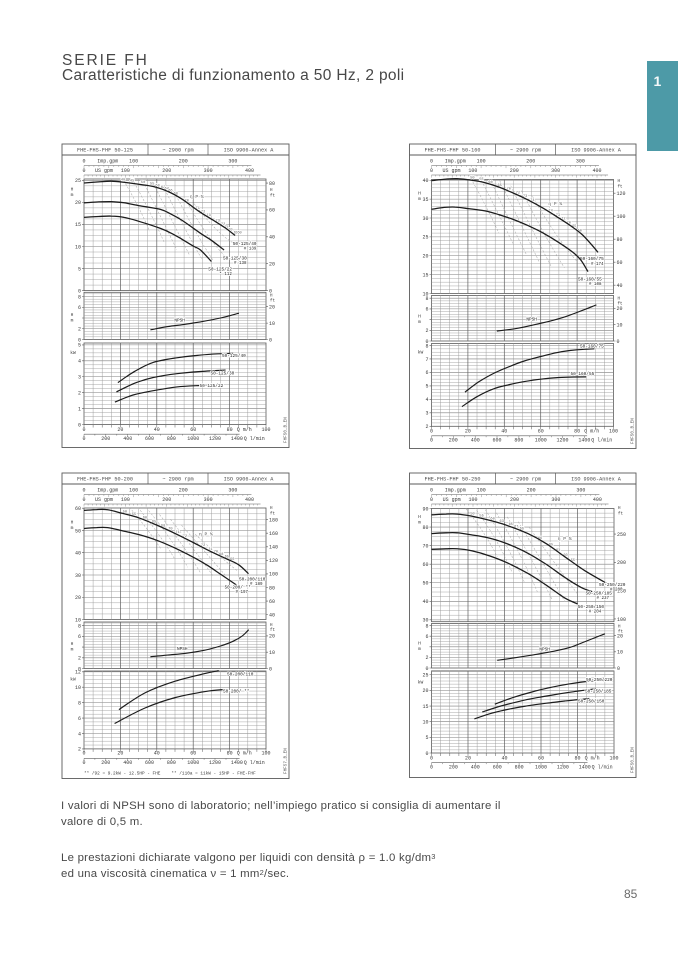 This screenshot has height=959, width=678. I want to click on svg-text: 50, so click(425, 584).